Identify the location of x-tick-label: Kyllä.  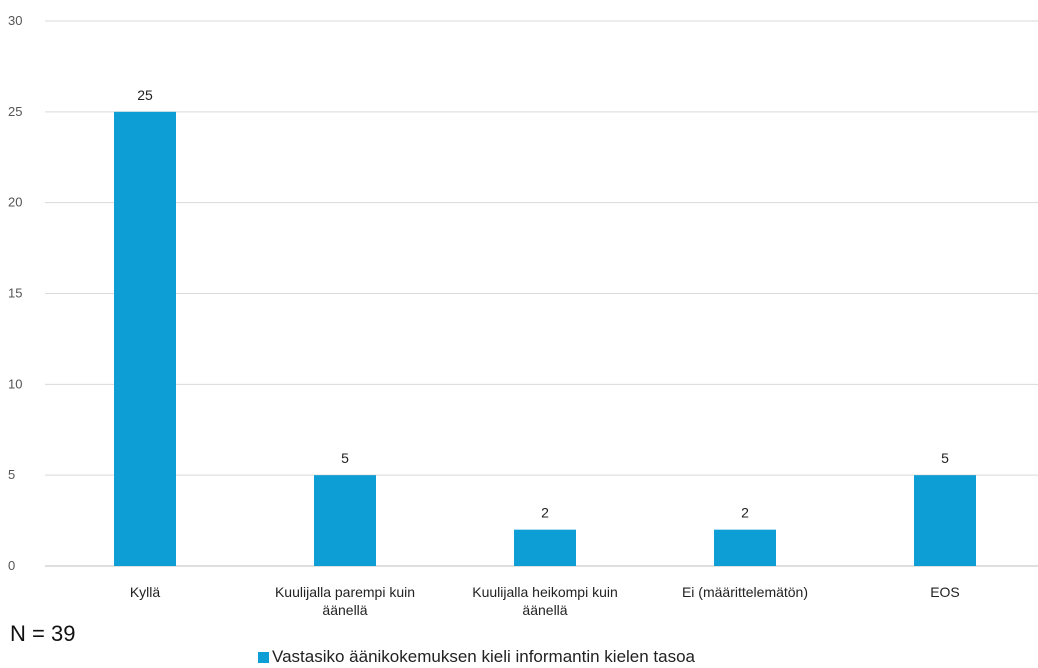
(145, 592).